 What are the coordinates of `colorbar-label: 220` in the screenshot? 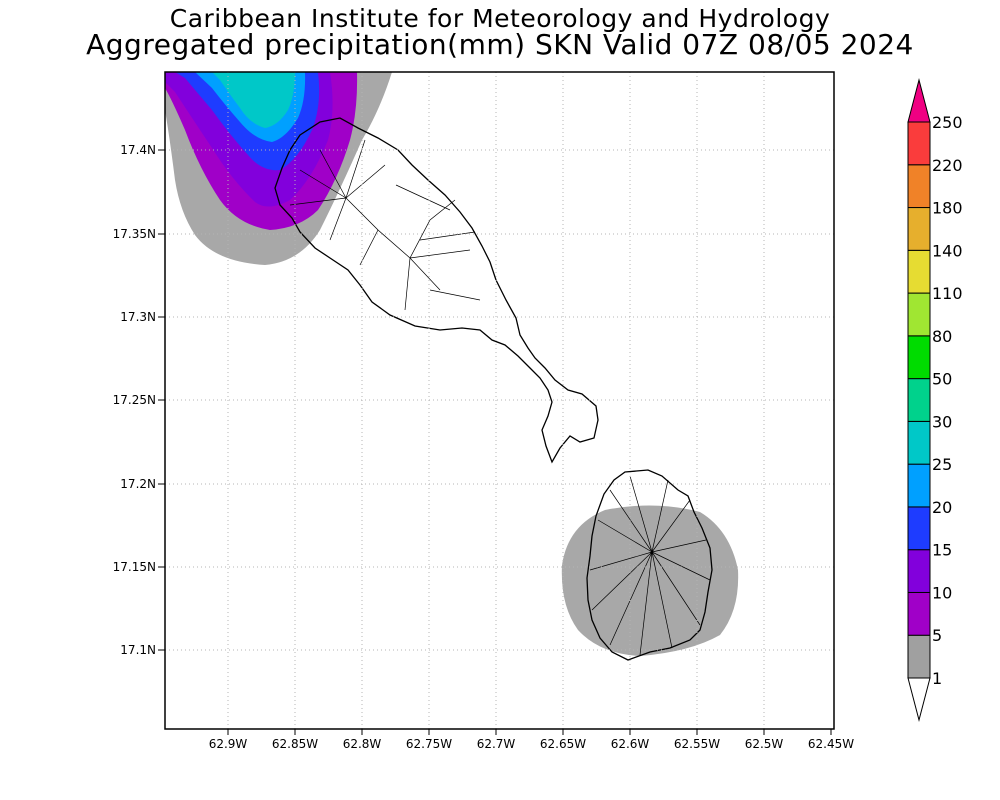 It's located at (947, 165).